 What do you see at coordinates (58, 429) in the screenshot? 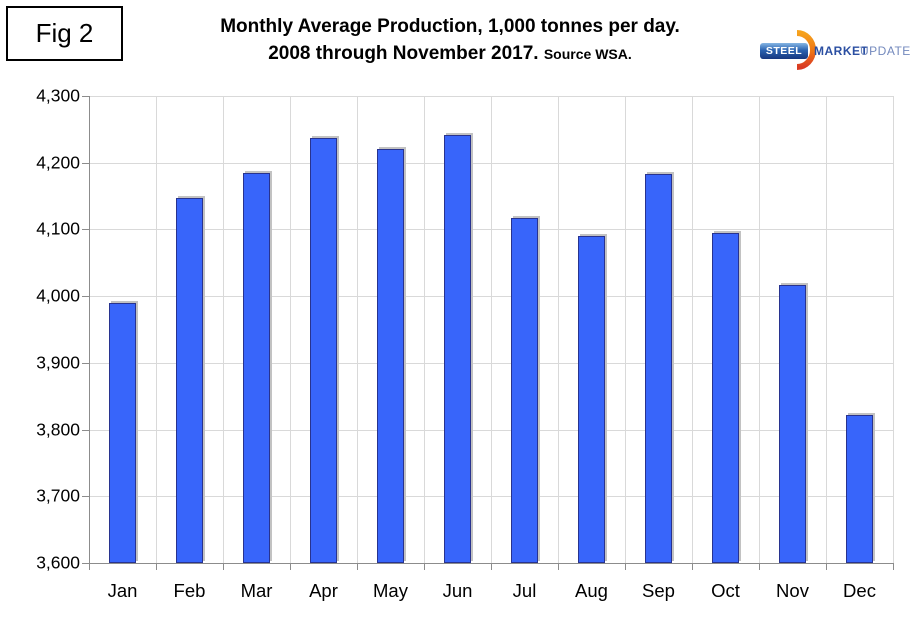
I see `y-tick-label: 3,800` at bounding box center [58, 429].